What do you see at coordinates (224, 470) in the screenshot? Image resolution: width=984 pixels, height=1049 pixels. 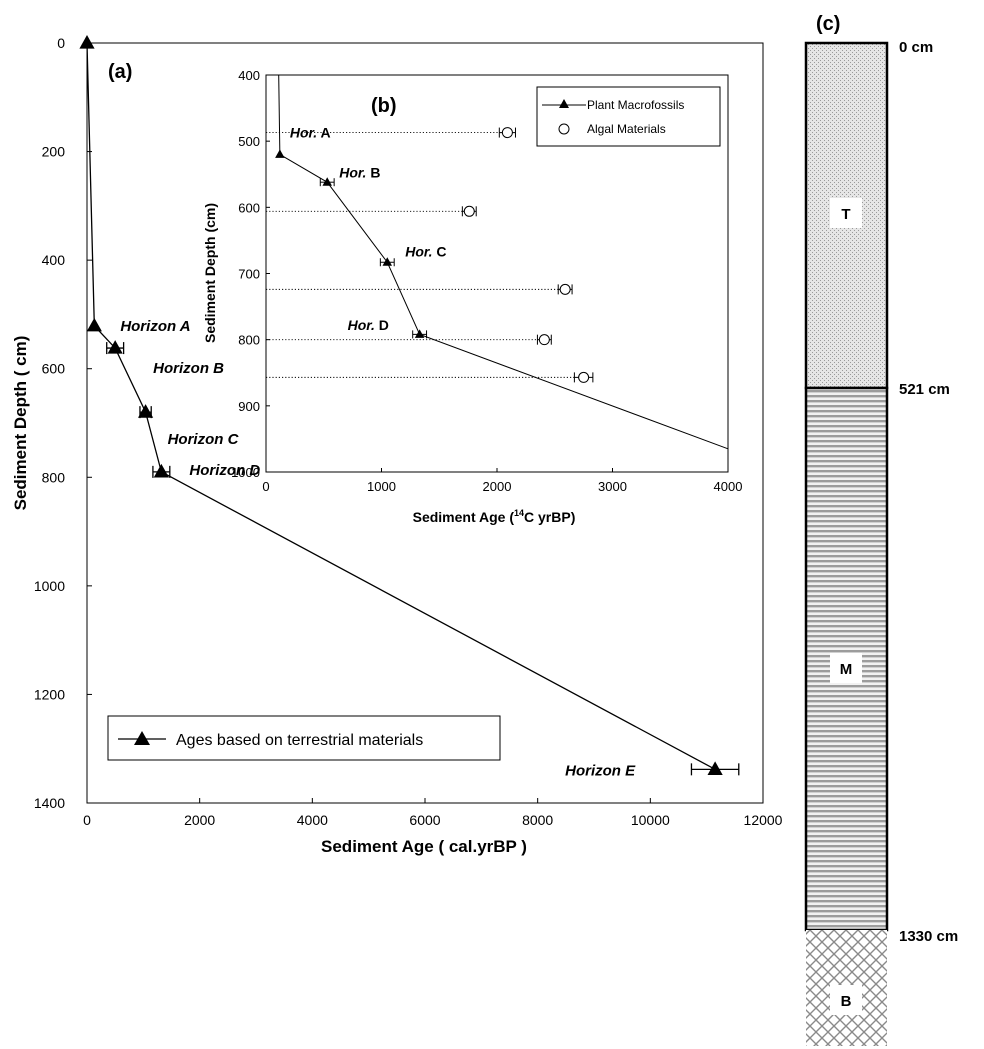 I see `panel-a-horizon-label: Horizon D` at bounding box center [224, 470].